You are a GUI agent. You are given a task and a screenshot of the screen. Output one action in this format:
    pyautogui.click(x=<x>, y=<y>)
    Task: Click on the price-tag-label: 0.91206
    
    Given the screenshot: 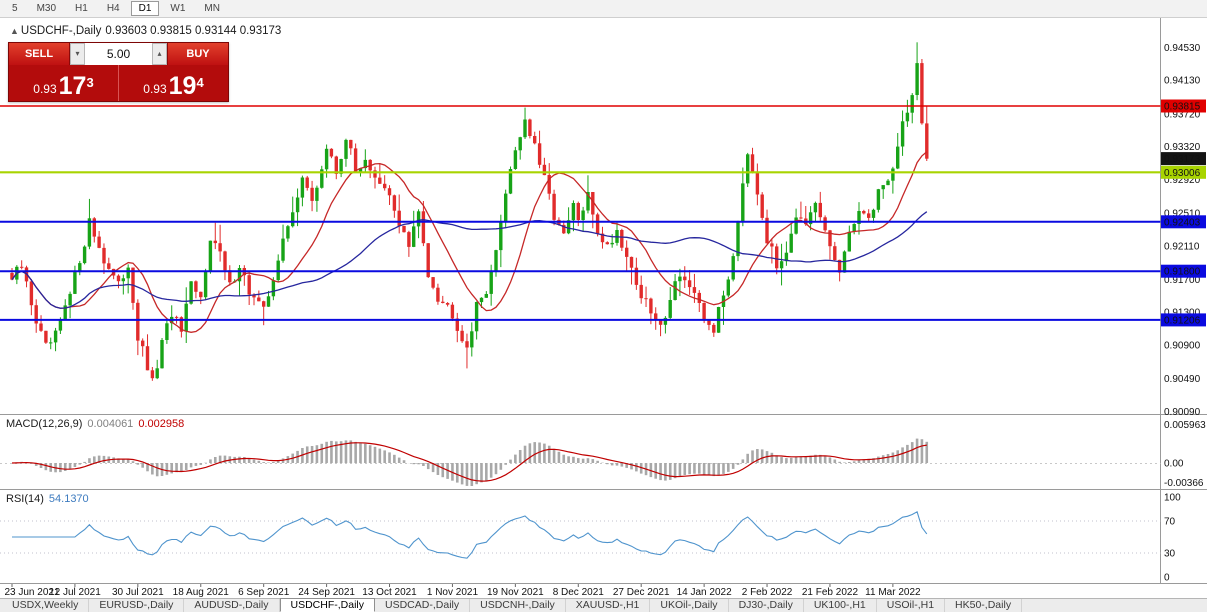 What is the action you would take?
    pyautogui.click(x=1182, y=320)
    